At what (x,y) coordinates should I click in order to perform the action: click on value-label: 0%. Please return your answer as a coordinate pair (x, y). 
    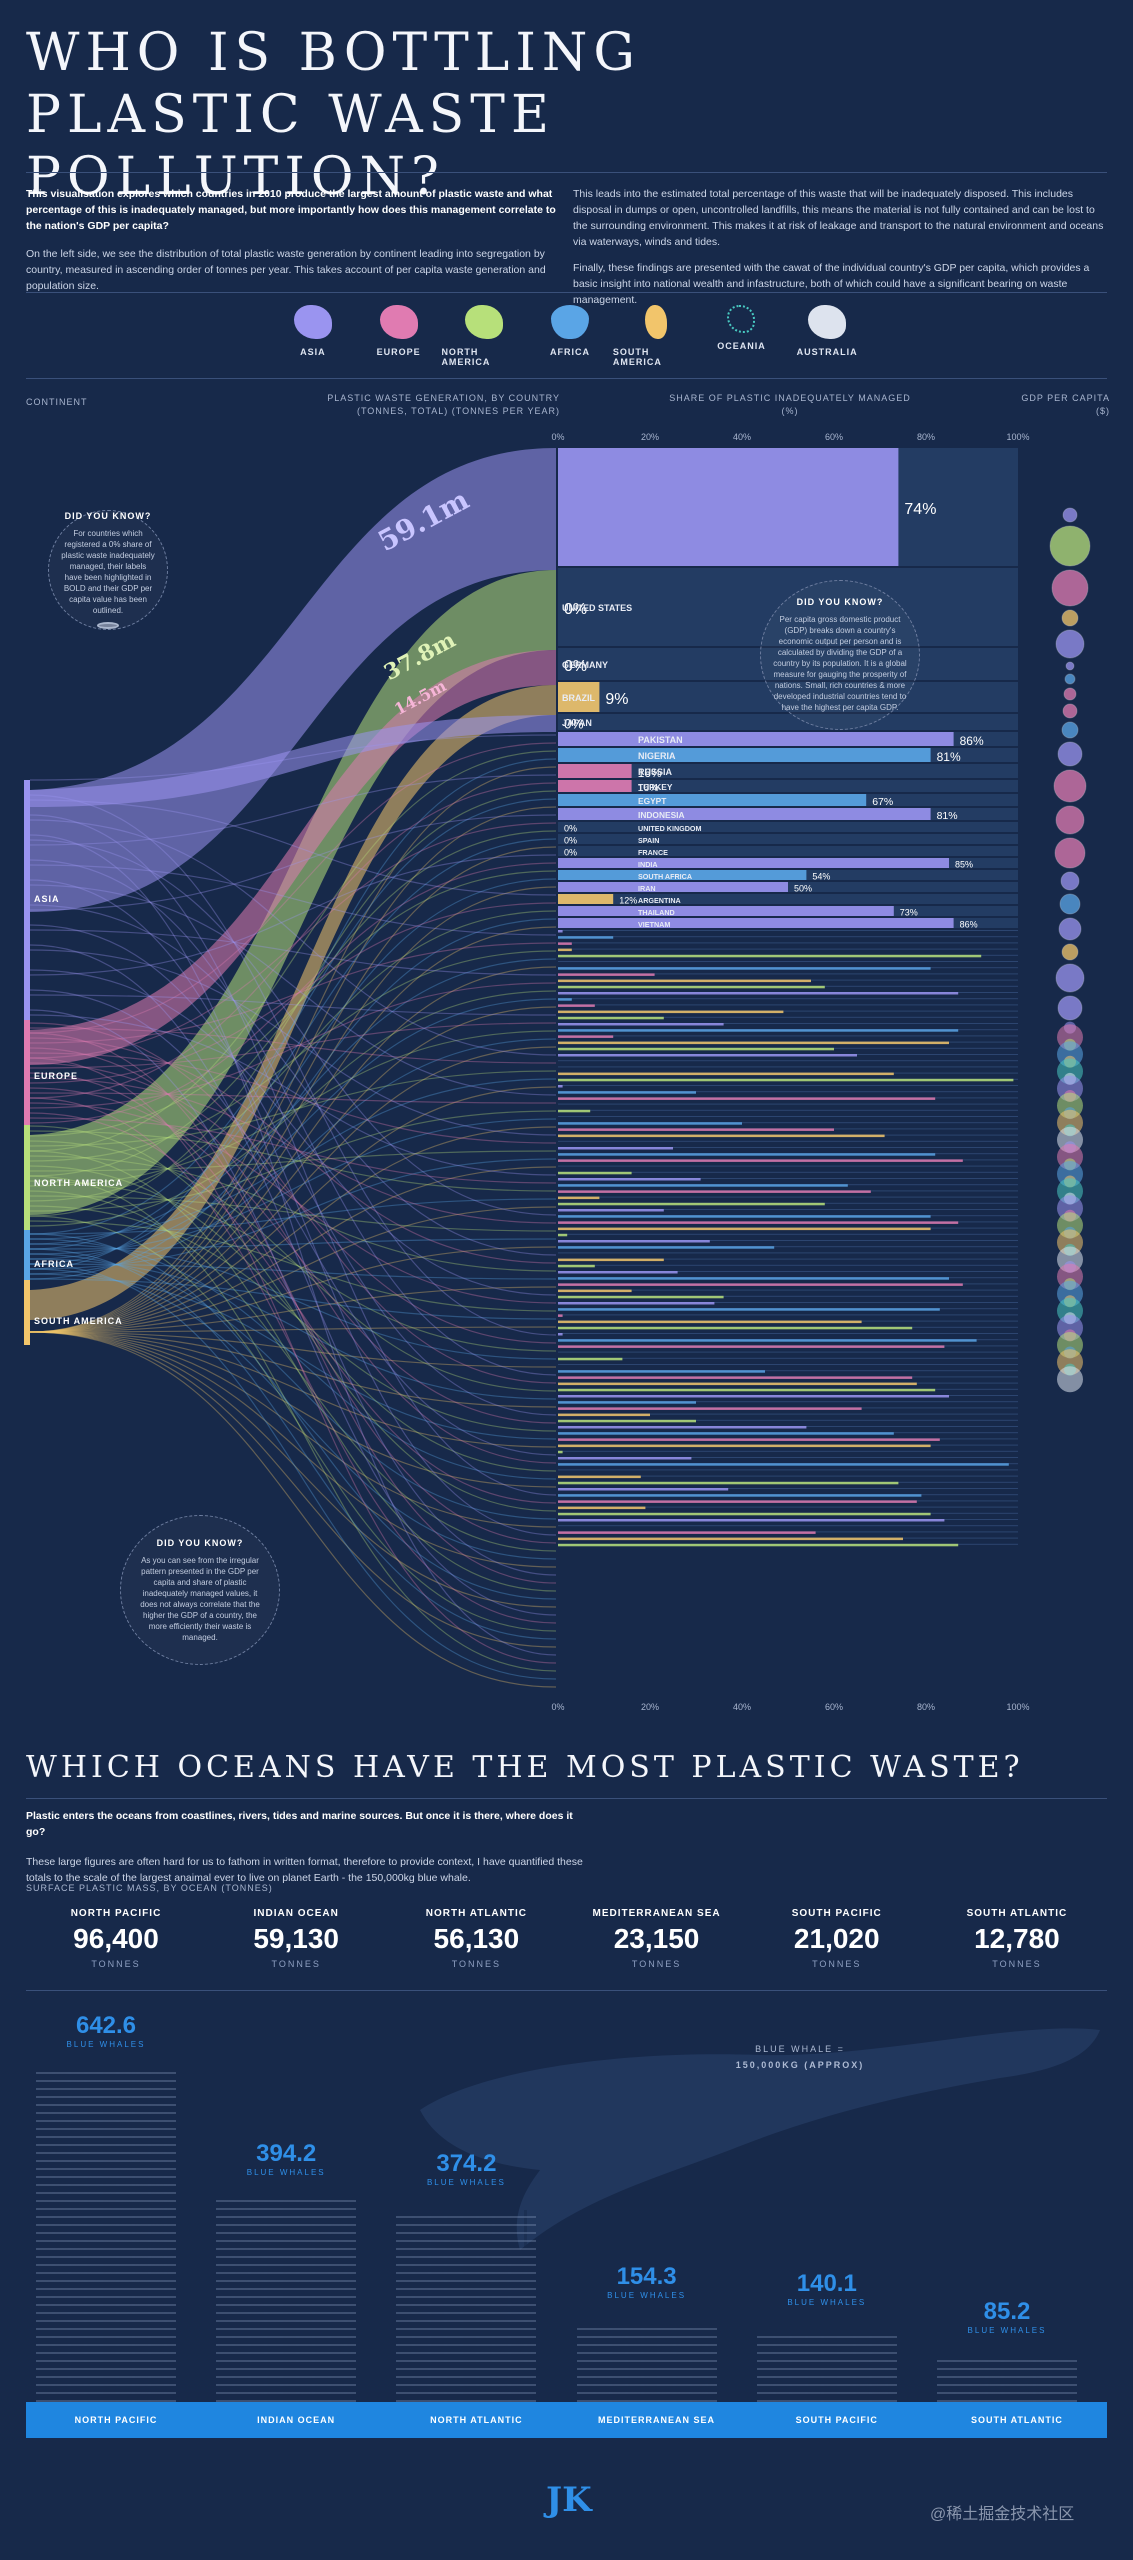
    Looking at the image, I should click on (575, 666).